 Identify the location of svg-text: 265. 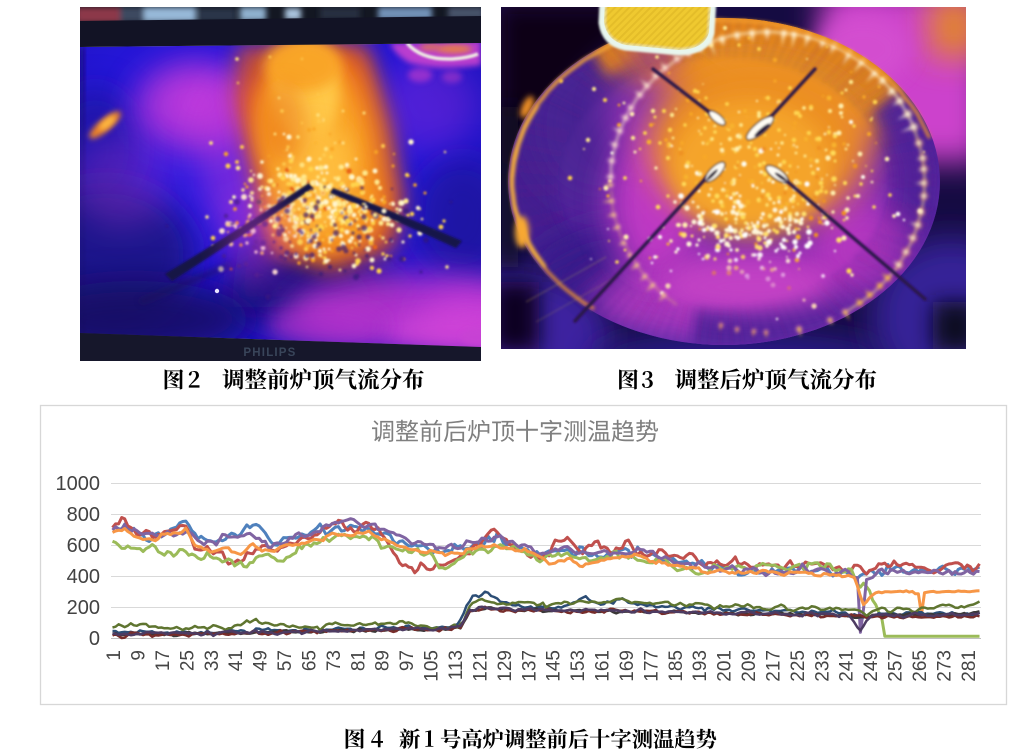
(920, 666).